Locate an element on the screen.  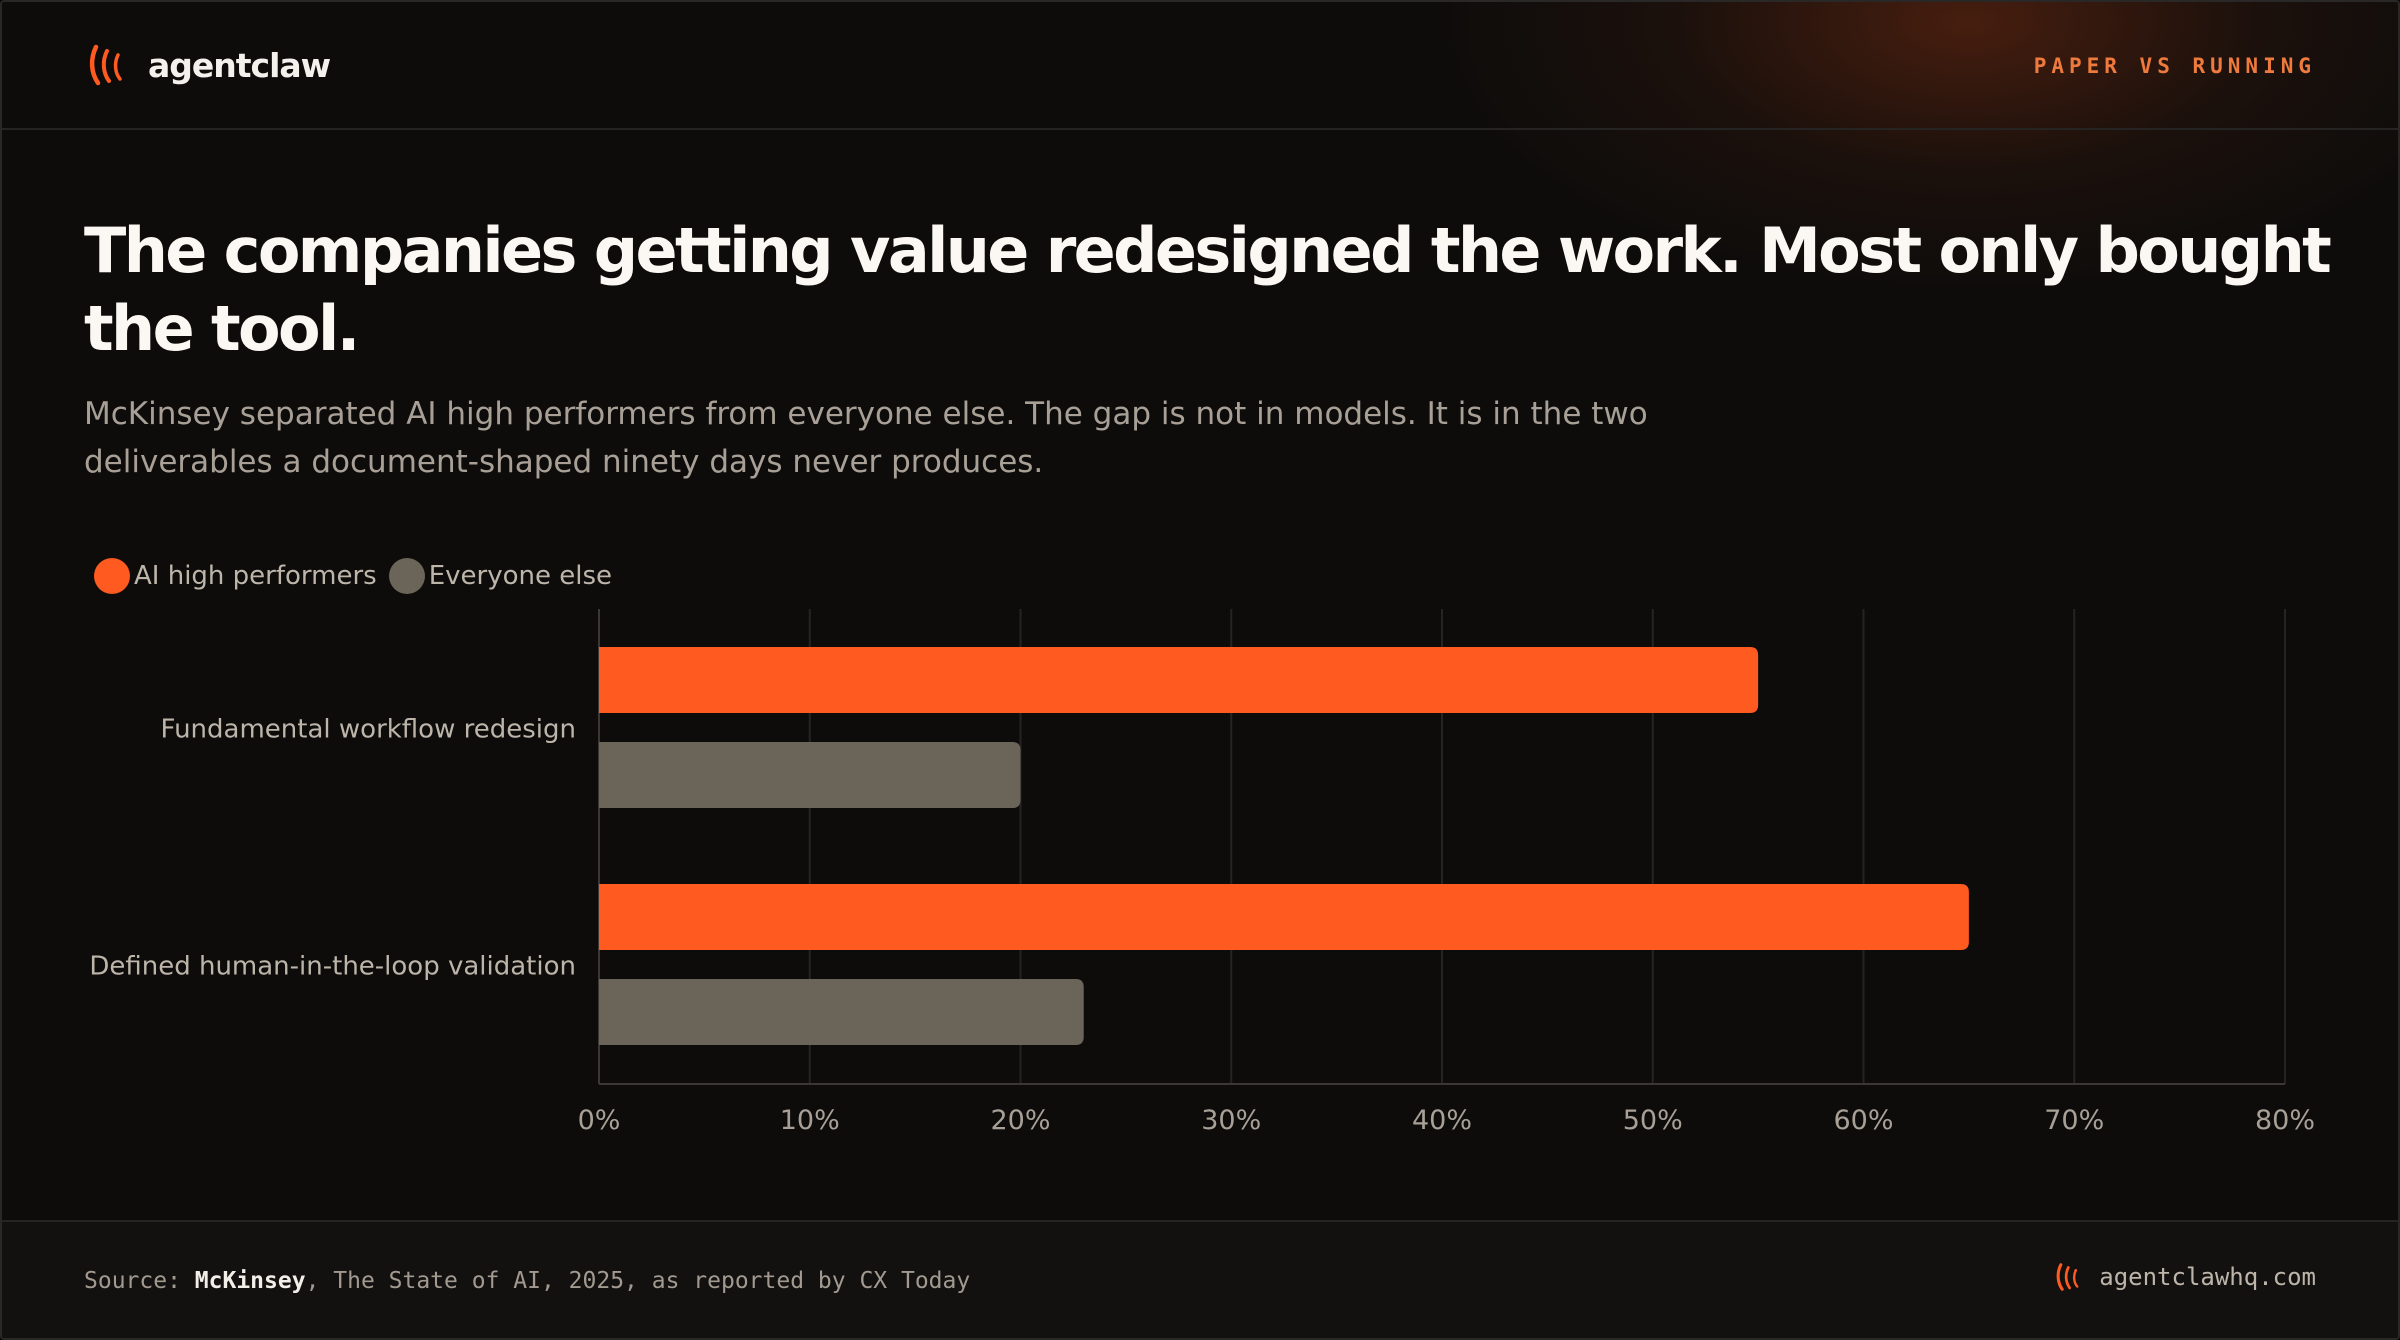
legend-swatch-high-performers is located at coordinates (112, 576).